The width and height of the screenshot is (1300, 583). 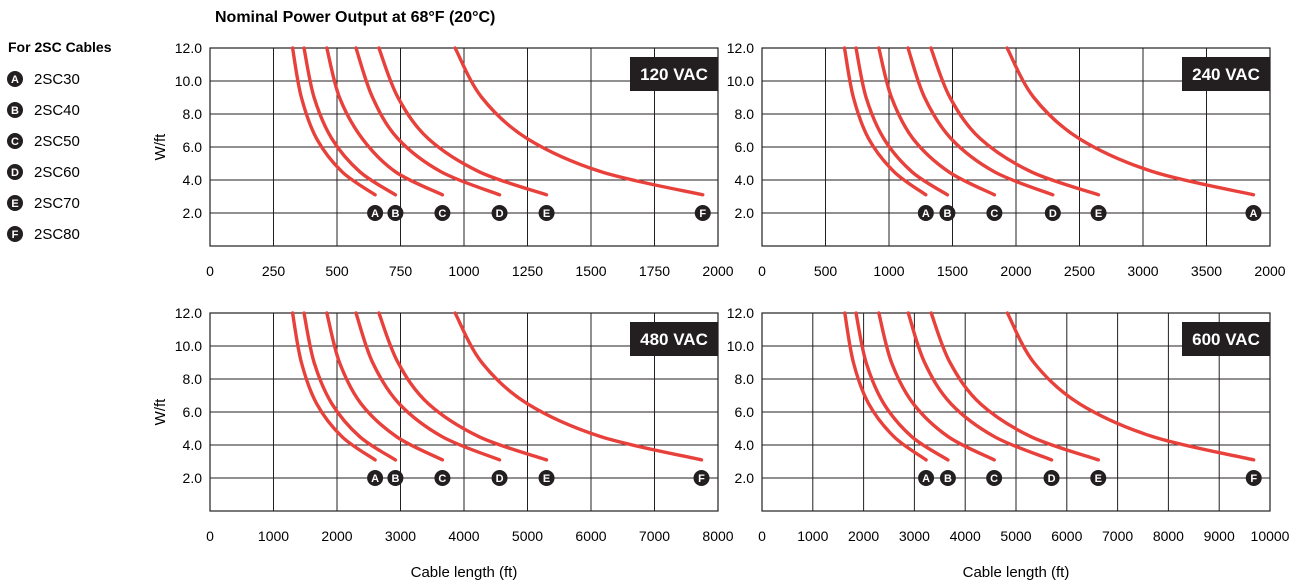 I want to click on legend-item: E 2SC70, so click(x=43, y=203).